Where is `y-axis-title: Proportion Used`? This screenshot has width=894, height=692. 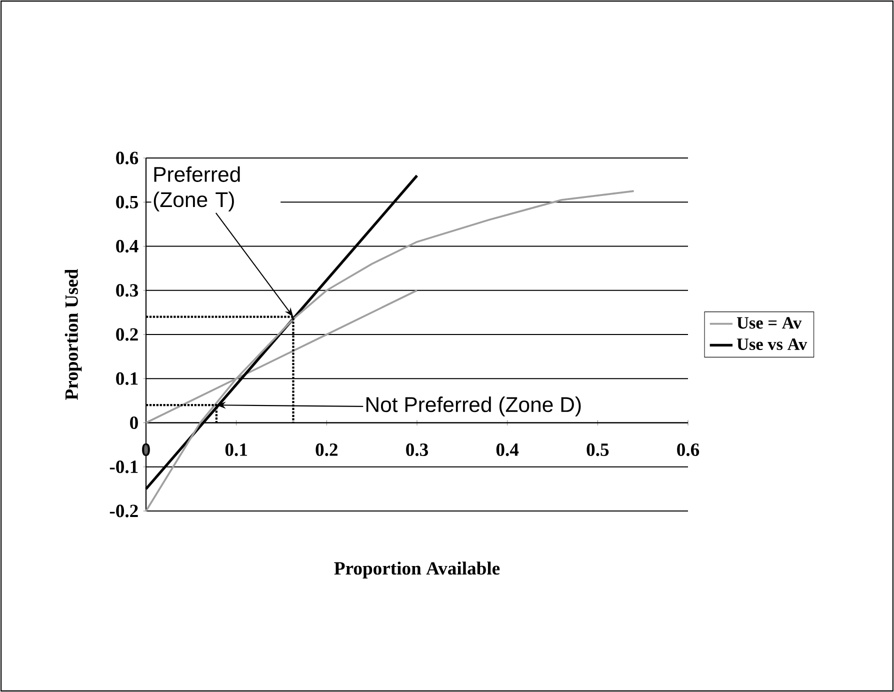
y-axis-title: Proportion Used is located at coordinates (73, 334).